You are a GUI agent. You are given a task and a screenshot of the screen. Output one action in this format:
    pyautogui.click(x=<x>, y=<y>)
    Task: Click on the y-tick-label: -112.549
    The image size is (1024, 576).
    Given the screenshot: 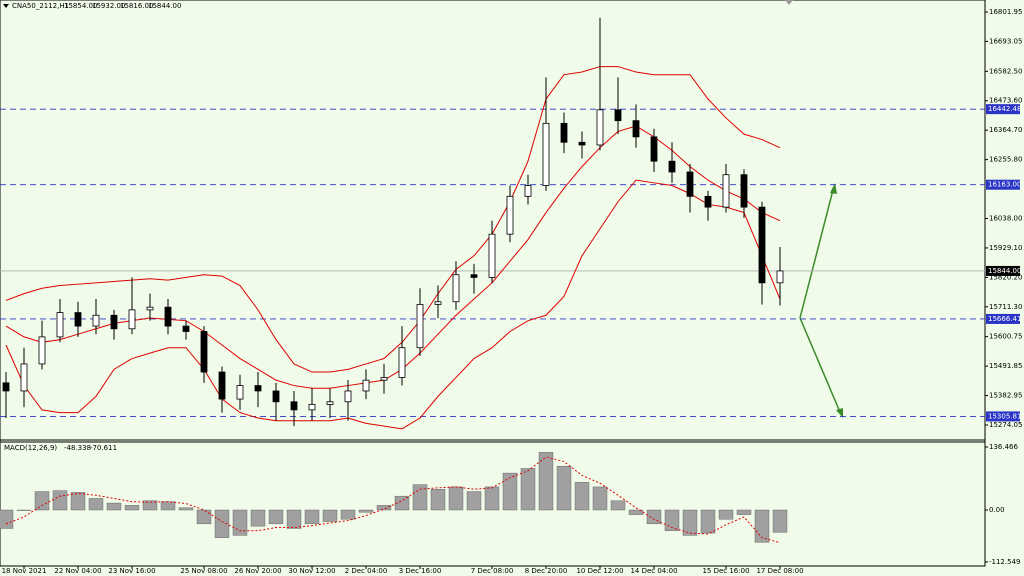 What is the action you would take?
    pyautogui.click(x=1004, y=562)
    